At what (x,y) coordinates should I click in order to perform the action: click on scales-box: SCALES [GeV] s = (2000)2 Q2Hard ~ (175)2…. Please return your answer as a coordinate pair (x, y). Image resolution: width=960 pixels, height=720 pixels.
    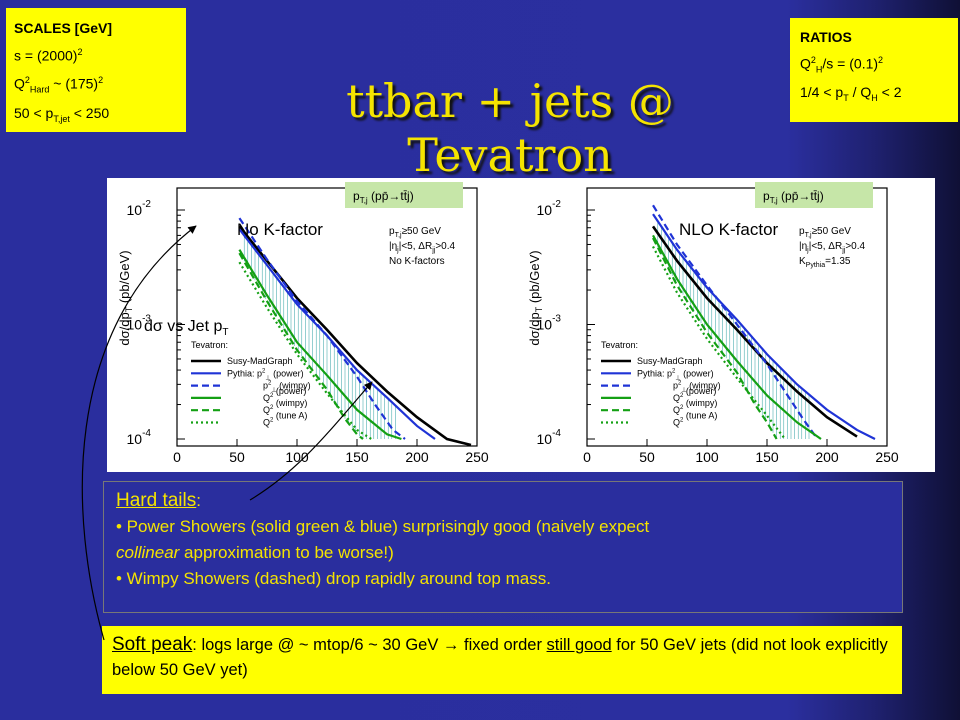
    Looking at the image, I should click on (96, 70).